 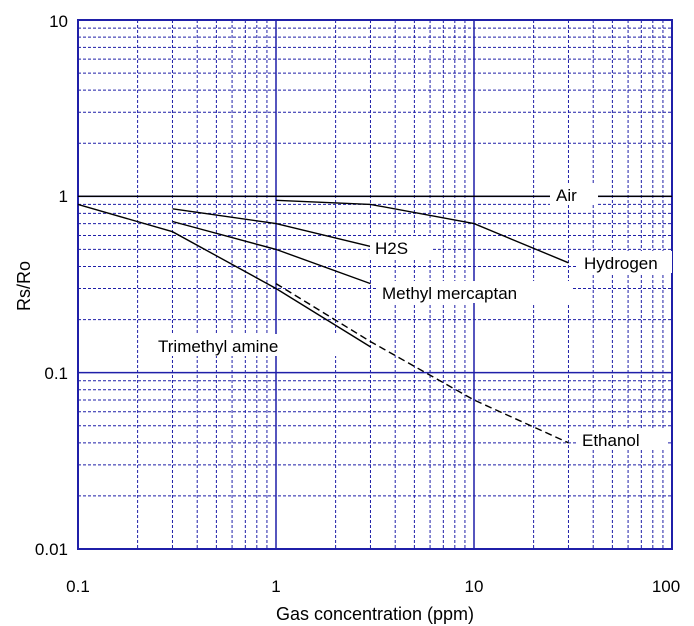 I want to click on series-label-trimethyl-amine: Trimethyl amine, so click(x=218, y=346).